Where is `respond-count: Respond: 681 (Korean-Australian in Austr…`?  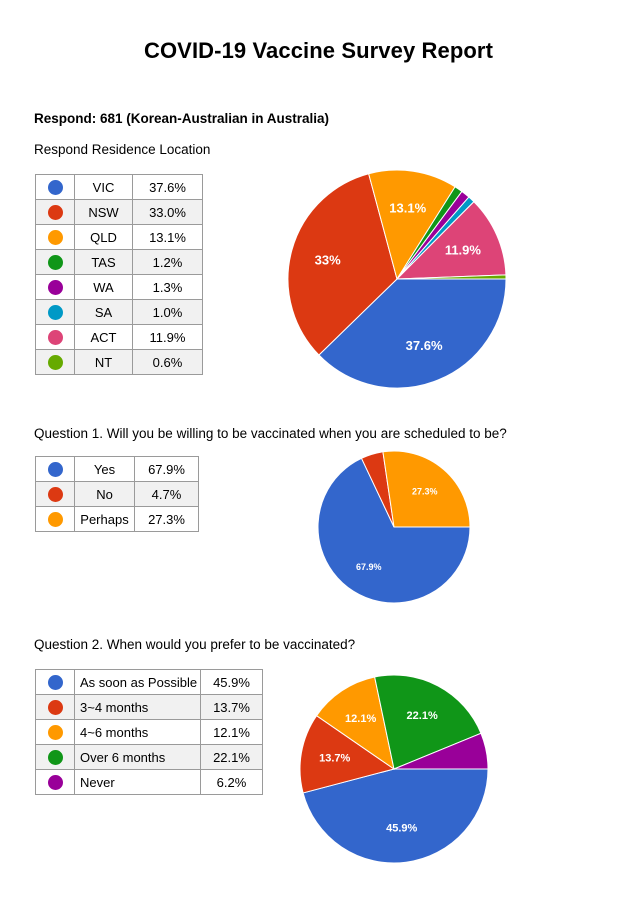 respond-count: Respond: 681 (Korean-Australian in Austr… is located at coordinates (182, 118).